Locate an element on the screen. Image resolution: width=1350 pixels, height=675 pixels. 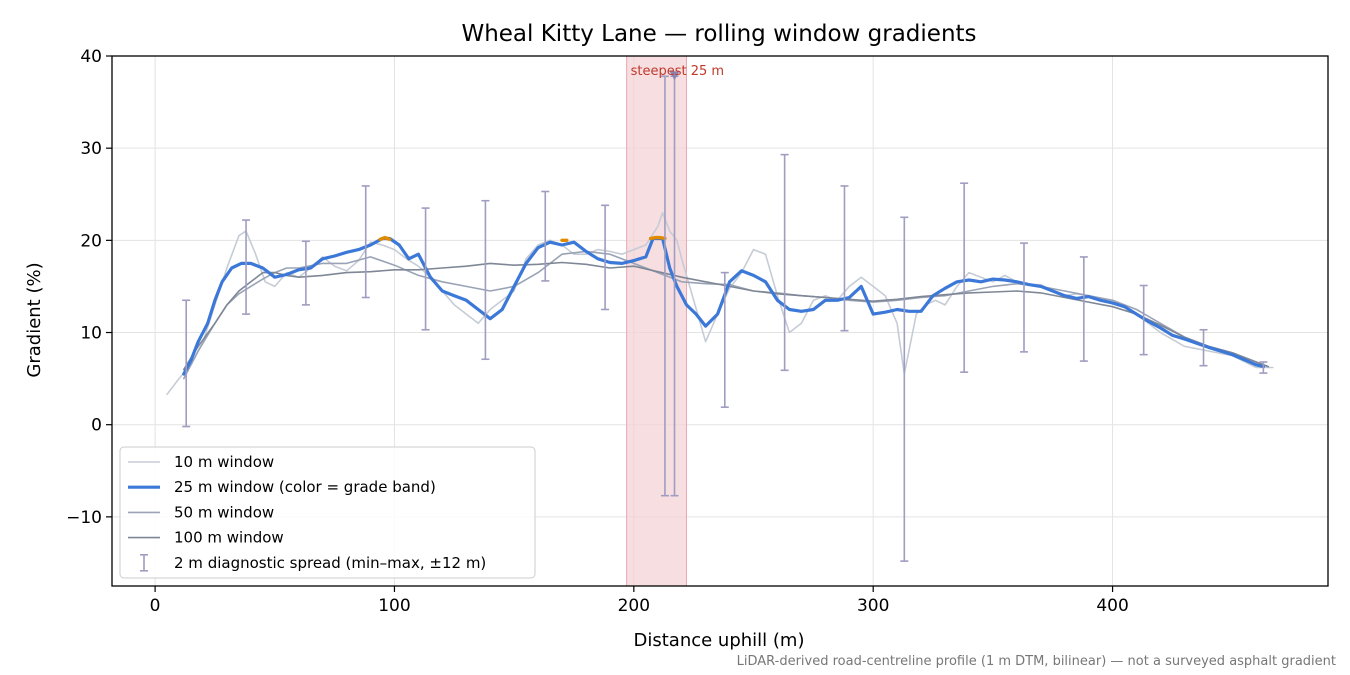
highlight-band-layer is located at coordinates (656, 321).